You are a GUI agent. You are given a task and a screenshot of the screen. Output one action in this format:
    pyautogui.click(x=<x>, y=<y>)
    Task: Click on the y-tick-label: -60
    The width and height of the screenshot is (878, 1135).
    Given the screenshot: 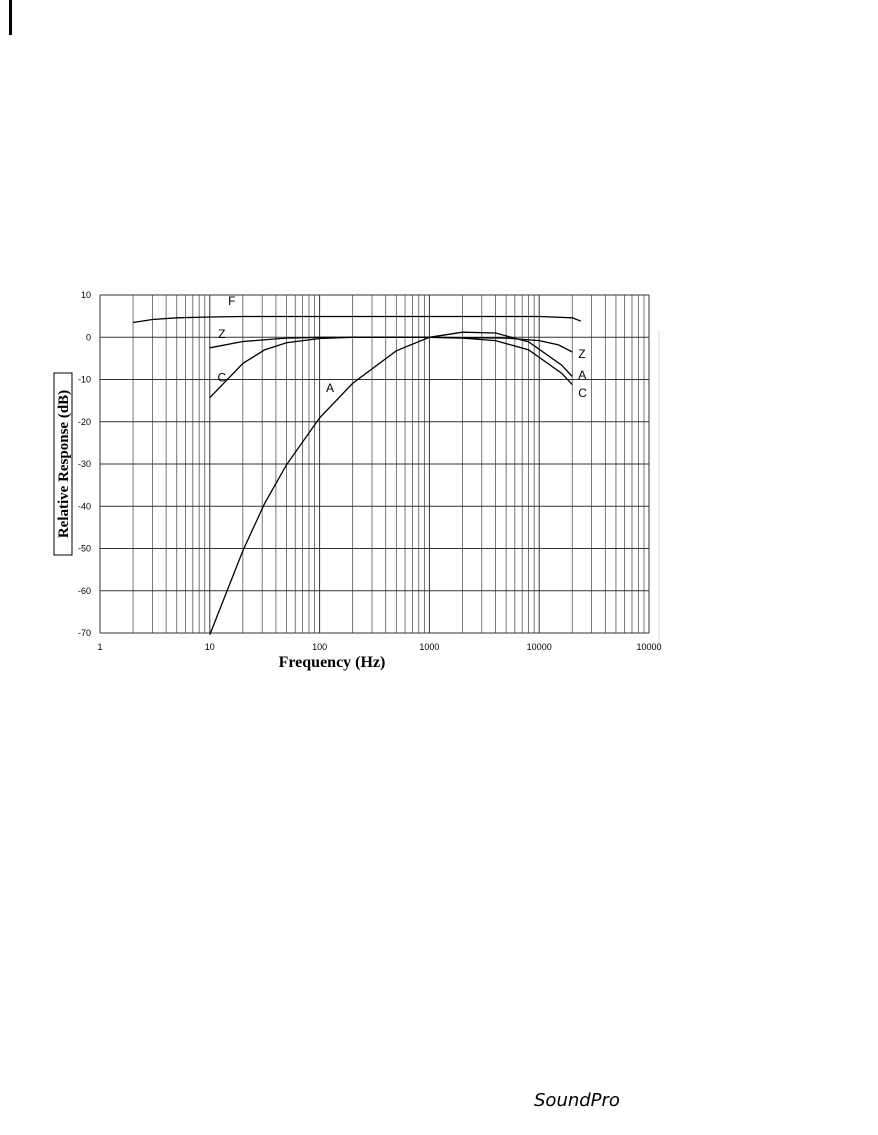 What is the action you would take?
    pyautogui.click(x=84, y=591)
    